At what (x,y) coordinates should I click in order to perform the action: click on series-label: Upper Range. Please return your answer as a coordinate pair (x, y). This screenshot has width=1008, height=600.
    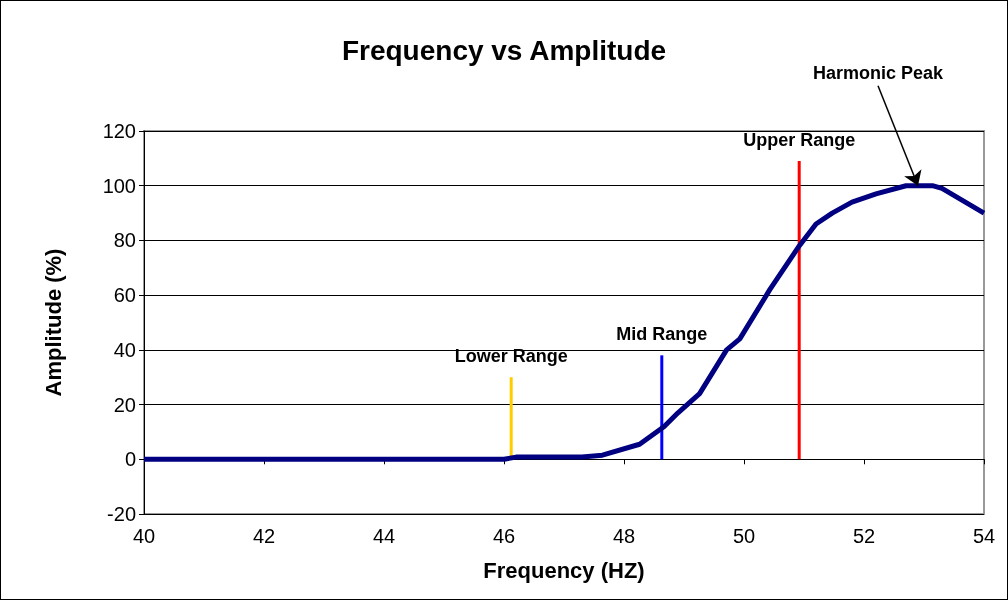
    Looking at the image, I should click on (799, 140).